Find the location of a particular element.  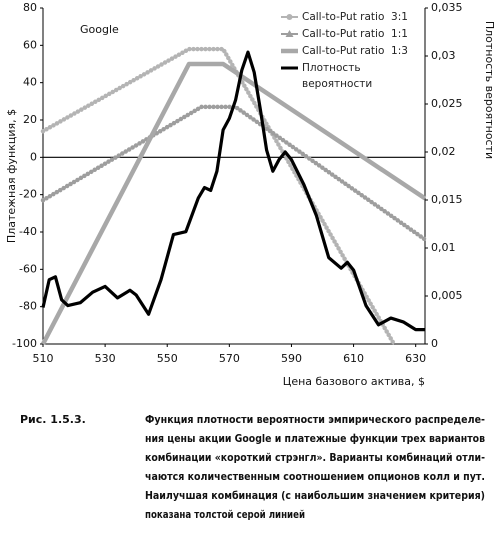

y-tick-label: -100 is located at coordinates (24, 343).